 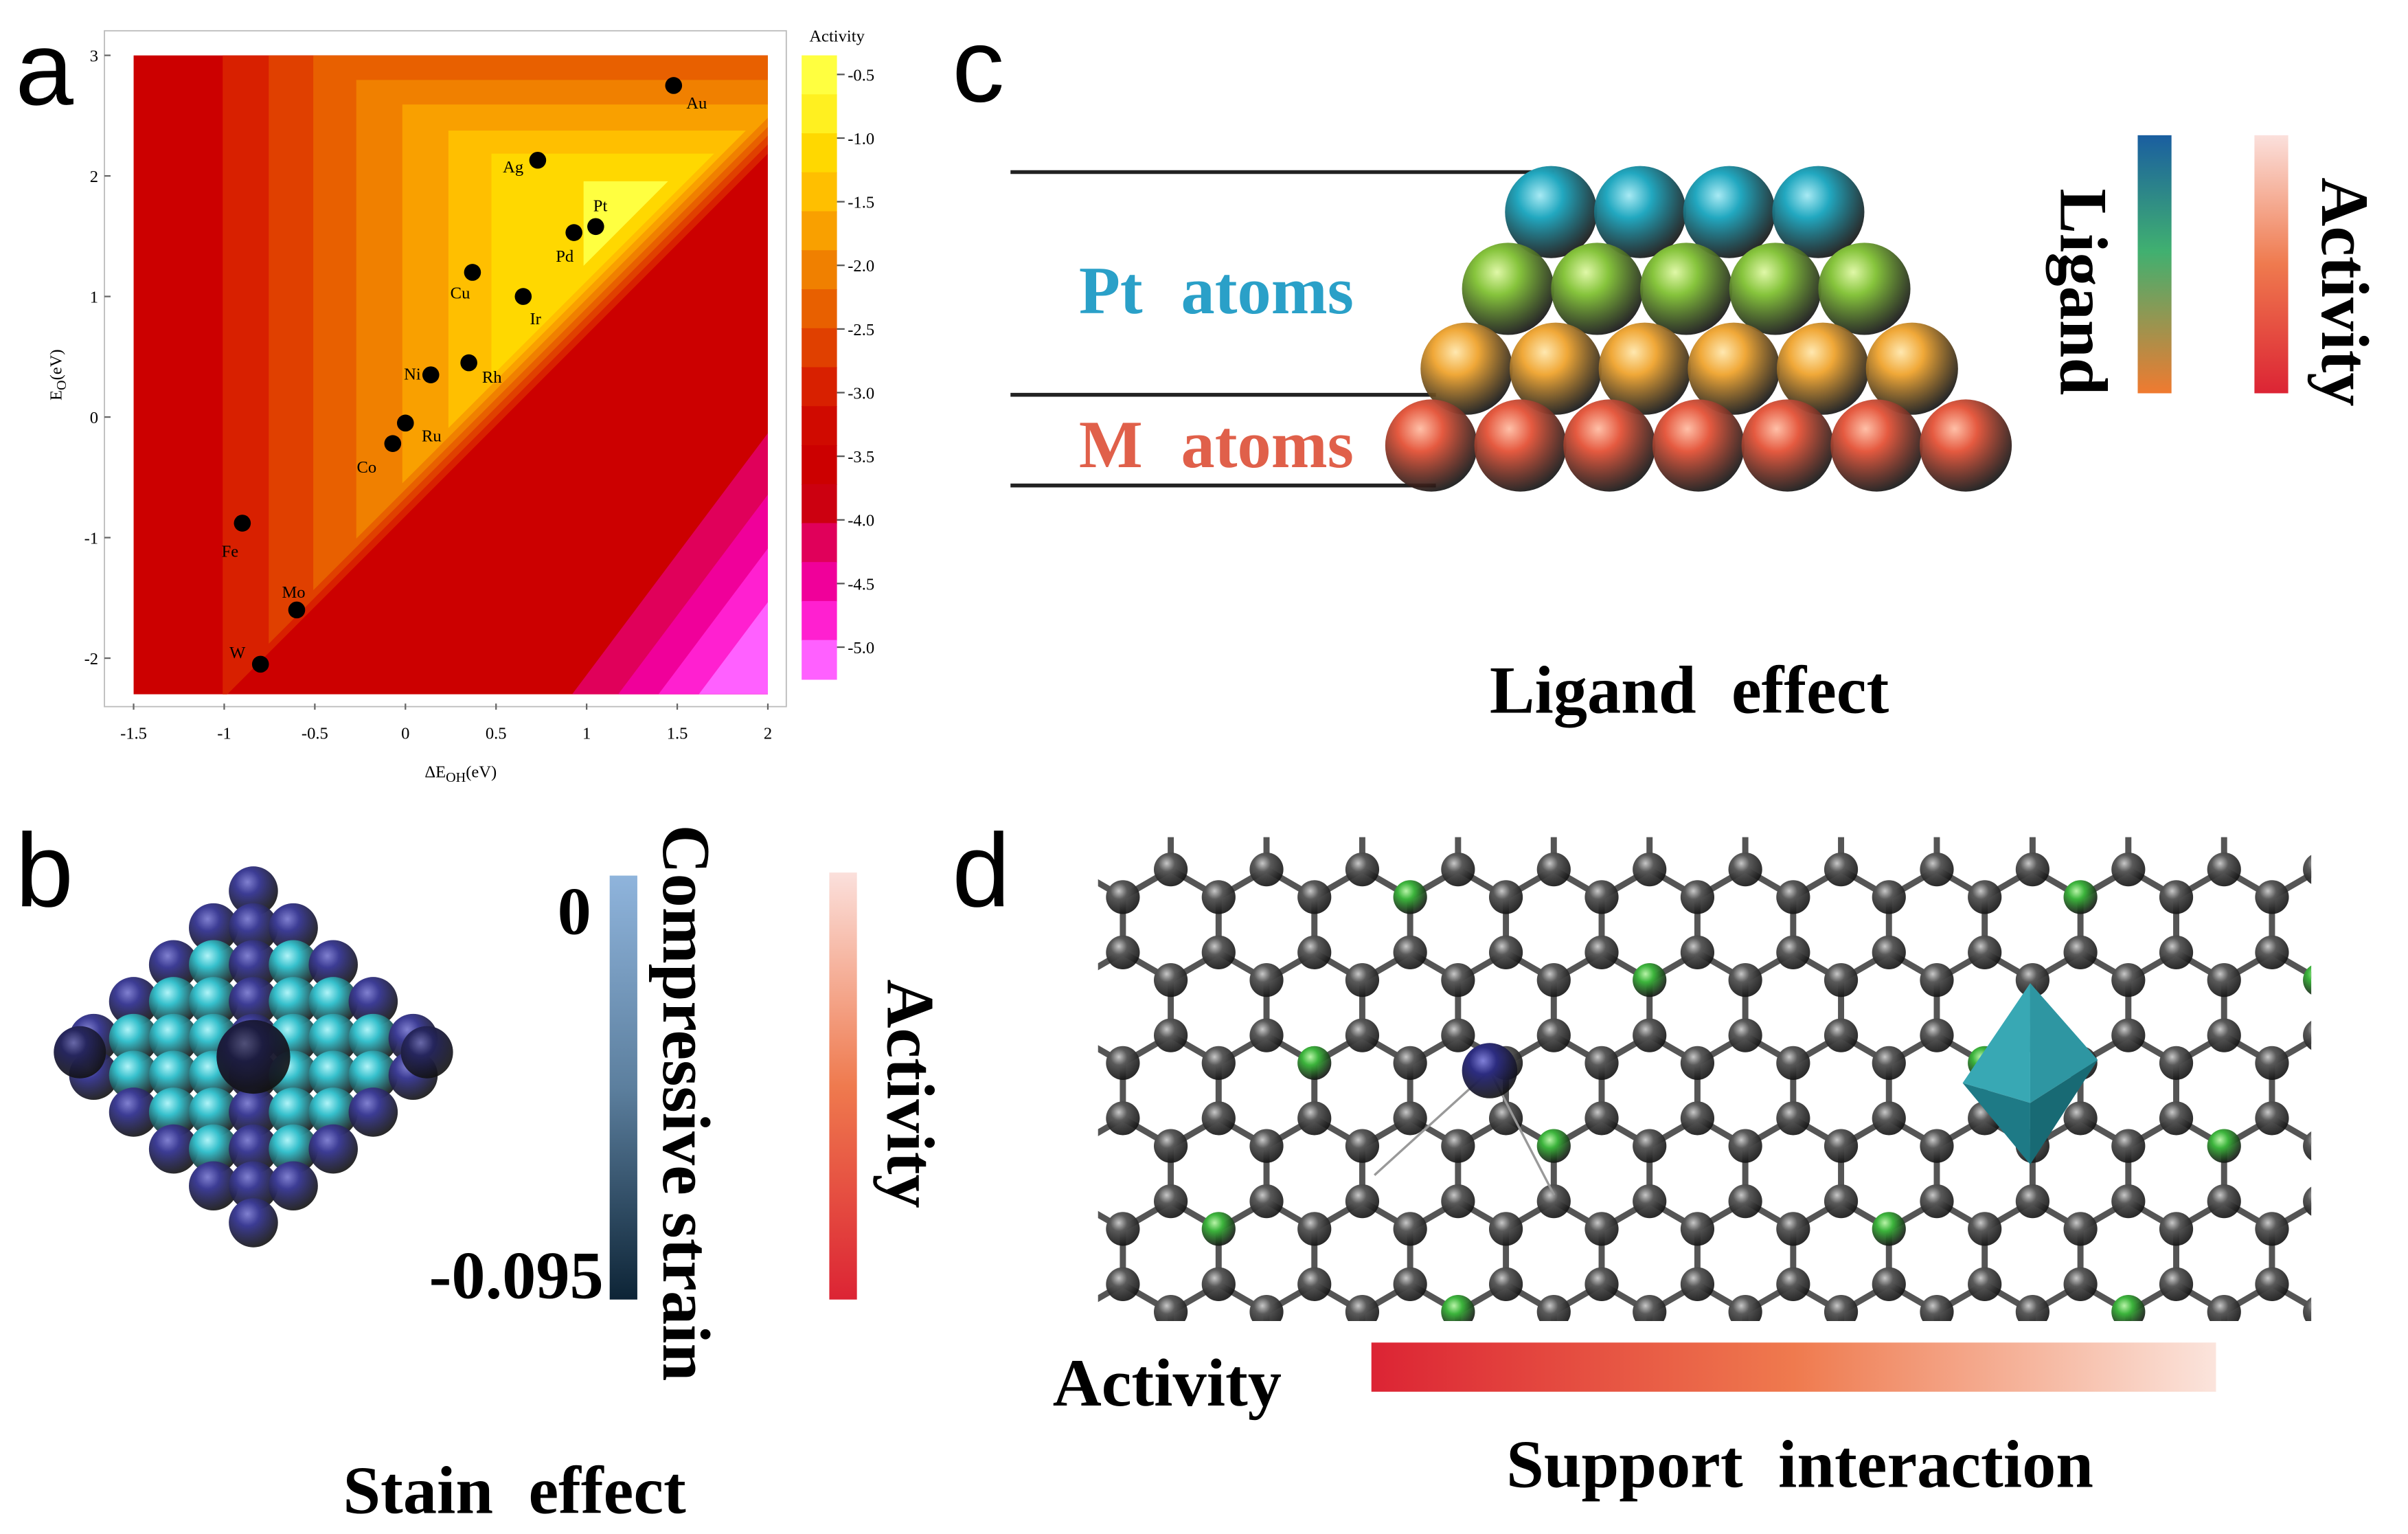 What do you see at coordinates (819, 465) in the screenshot?
I see `colorbar-band` at bounding box center [819, 465].